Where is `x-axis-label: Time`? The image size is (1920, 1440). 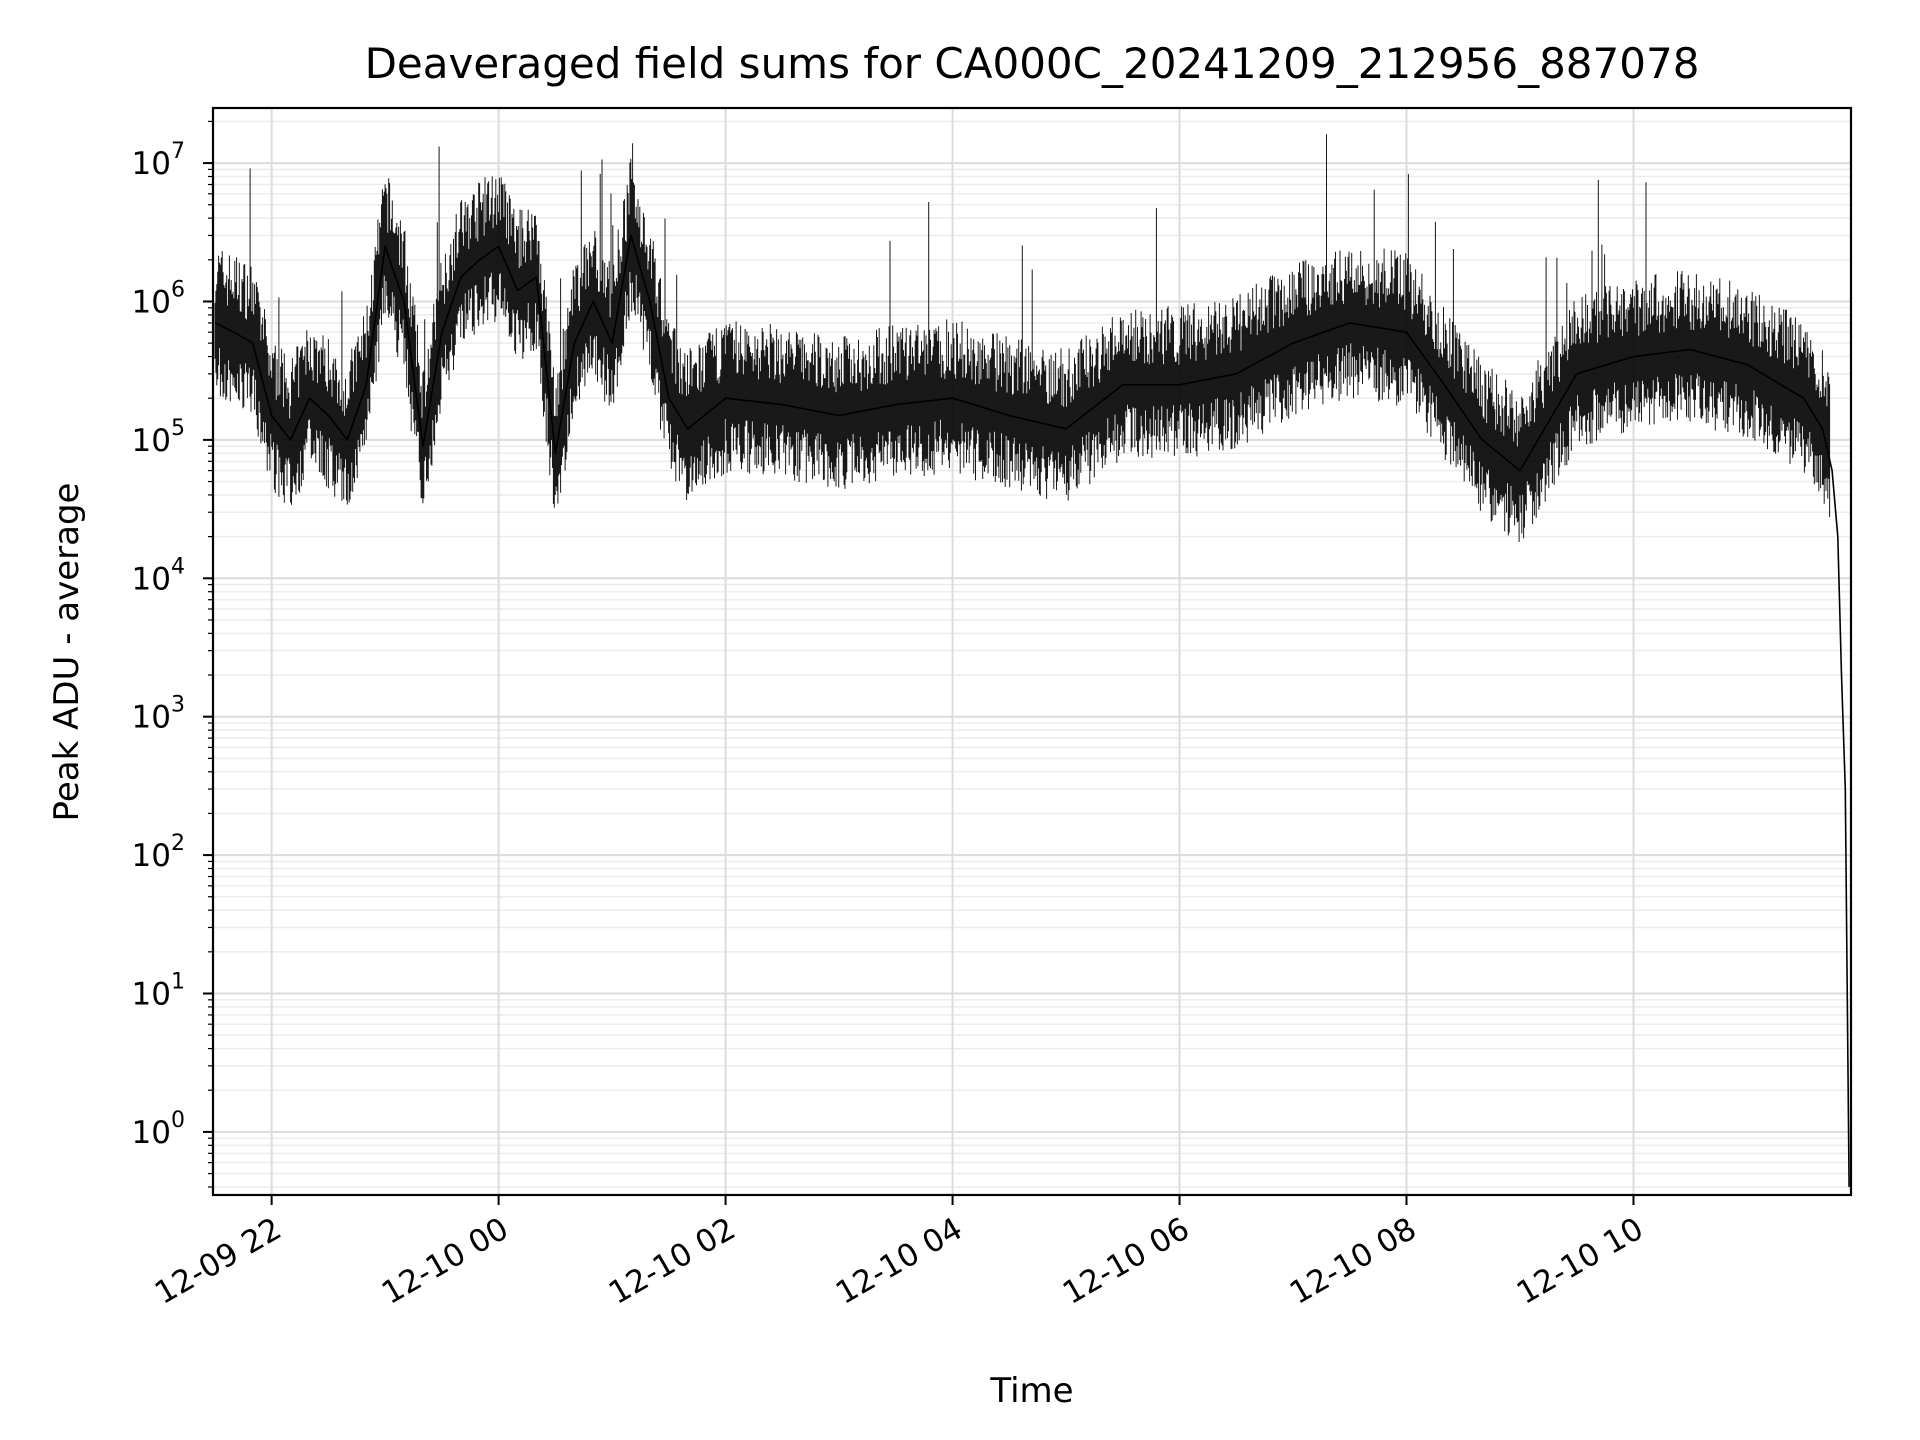 x-axis-label: Time is located at coordinates (1031, 1391).